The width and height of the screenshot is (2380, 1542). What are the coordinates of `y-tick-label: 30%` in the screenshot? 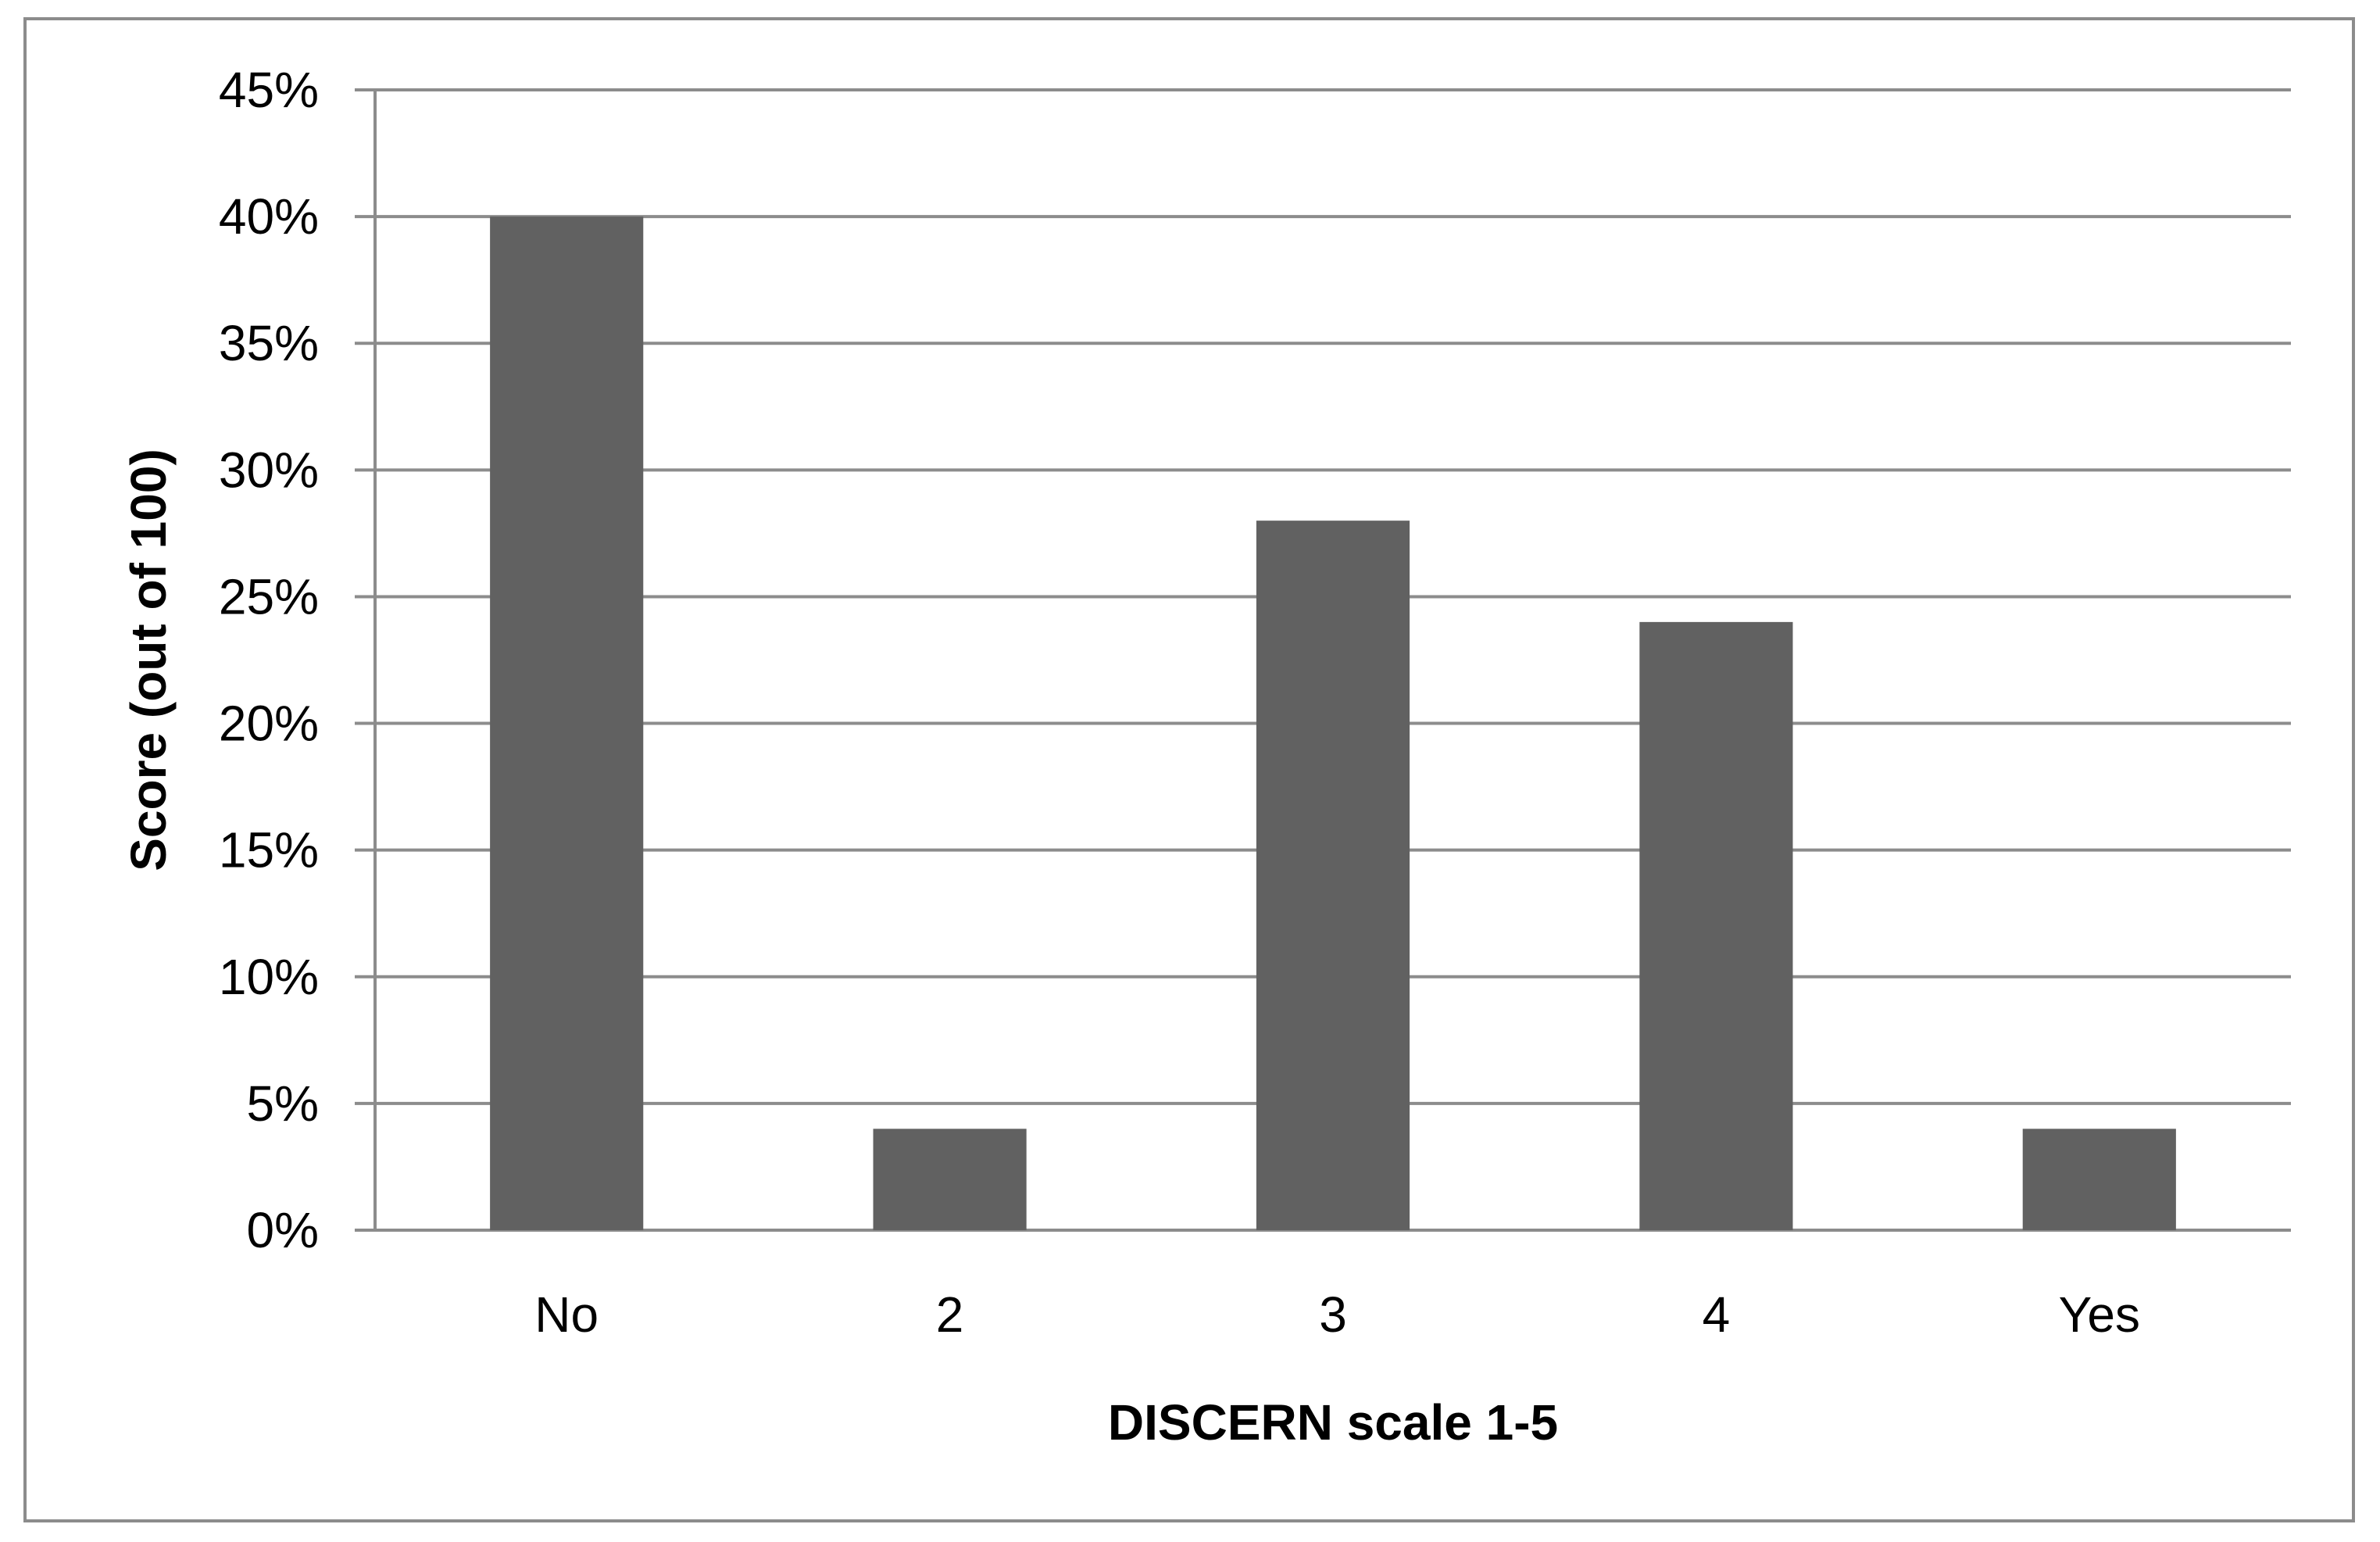 It's located at (269, 470).